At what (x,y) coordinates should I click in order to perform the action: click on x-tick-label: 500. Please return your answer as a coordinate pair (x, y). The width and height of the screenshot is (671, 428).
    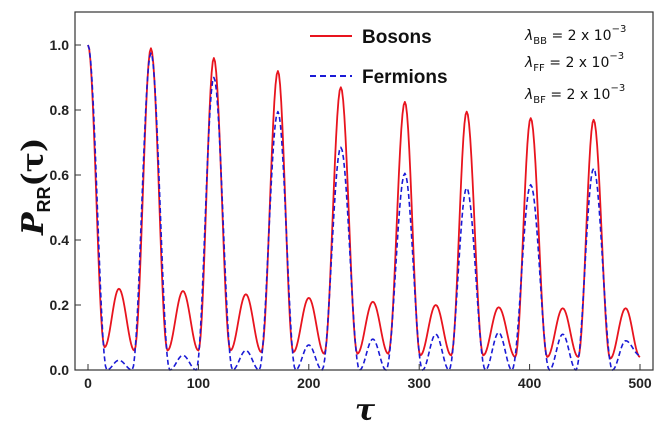
    Looking at the image, I should click on (640, 383).